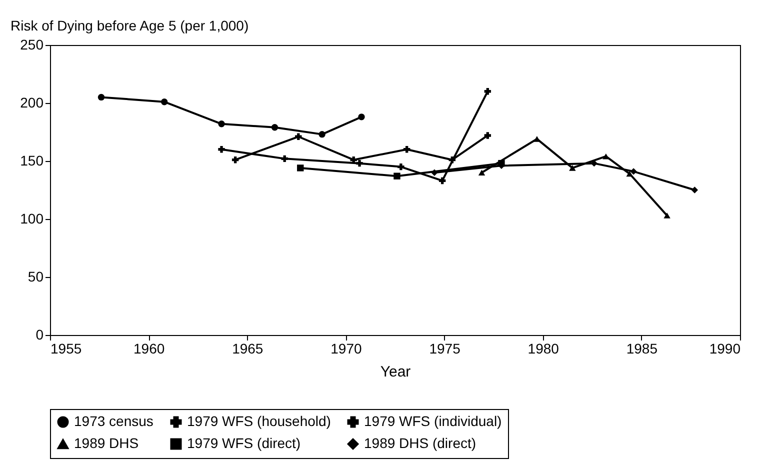 The width and height of the screenshot is (767, 475). Describe the element at coordinates (106, 443) in the screenshot. I see `legend-label: 1989 DHS` at that location.